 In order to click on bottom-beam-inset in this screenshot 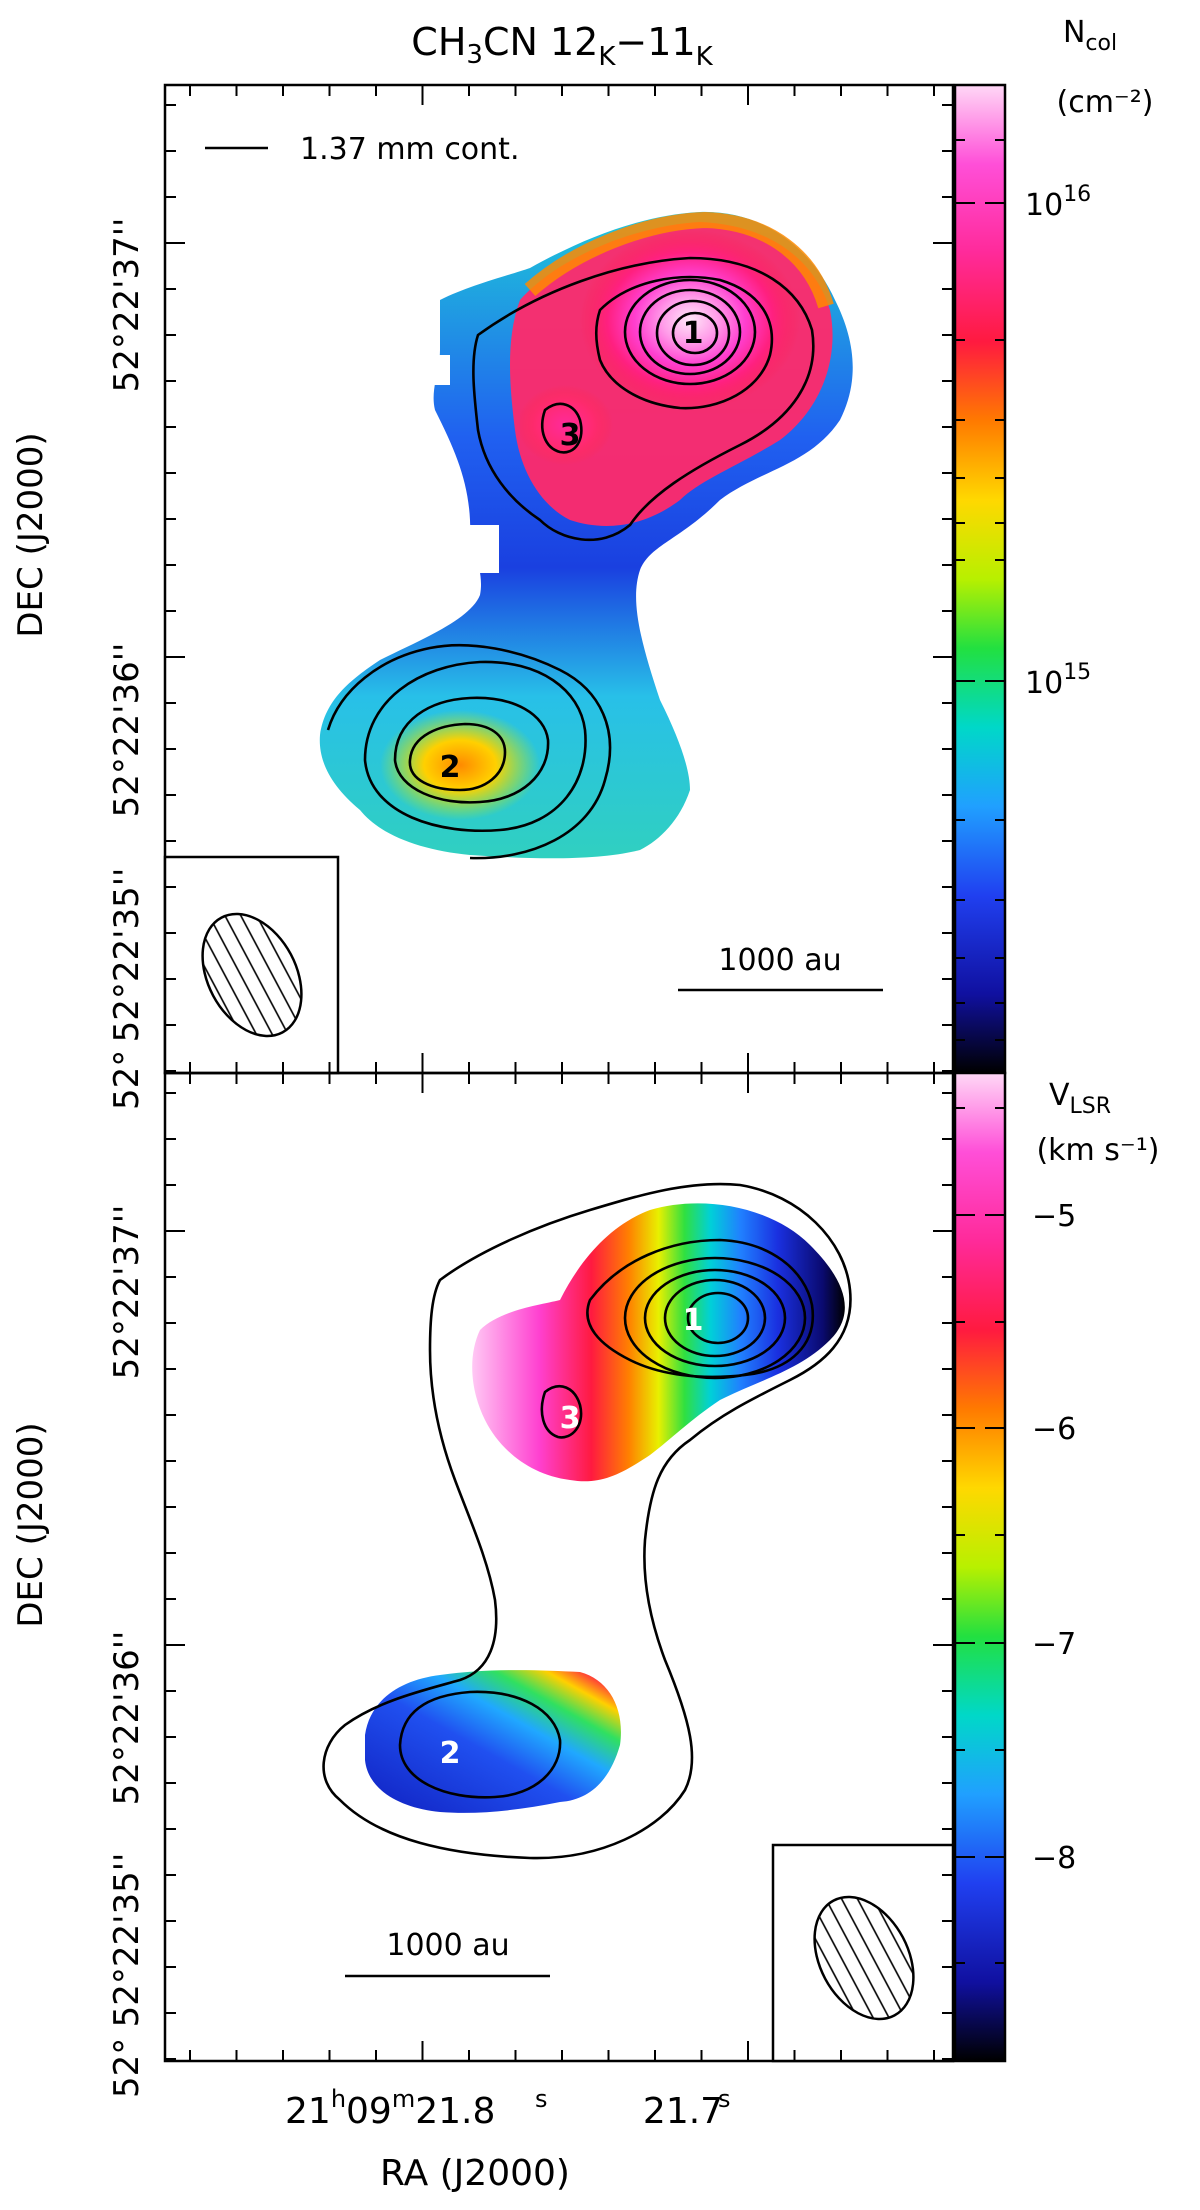, I will do `click(863, 1953)`.